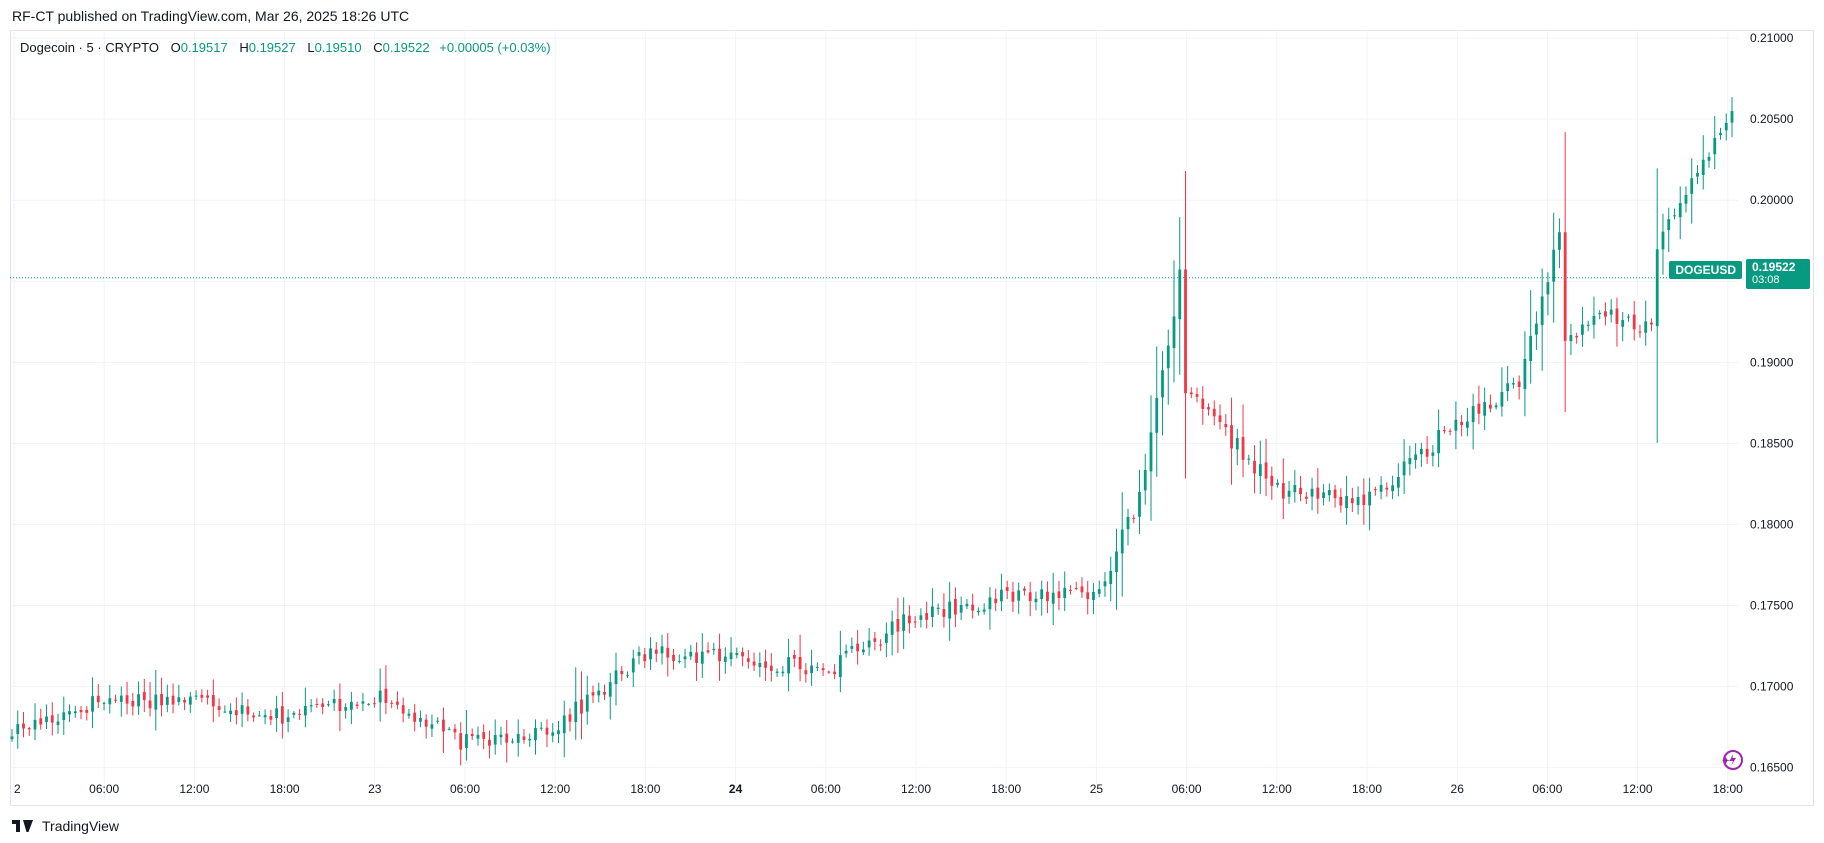 Image resolution: width=1824 pixels, height=843 pixels. Describe the element at coordinates (1772, 443) in the screenshot. I see `y-tick-label: 0.18500` at that location.